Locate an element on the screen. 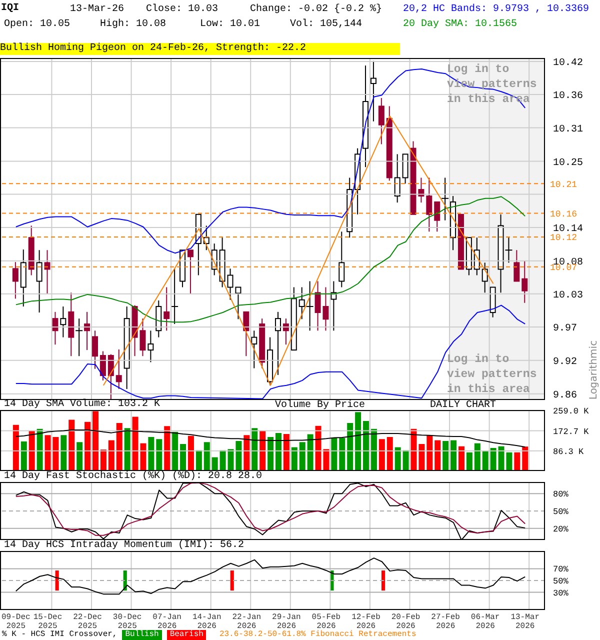 The width and height of the screenshot is (600, 640). text: Open: 10.05 is located at coordinates (37, 25).